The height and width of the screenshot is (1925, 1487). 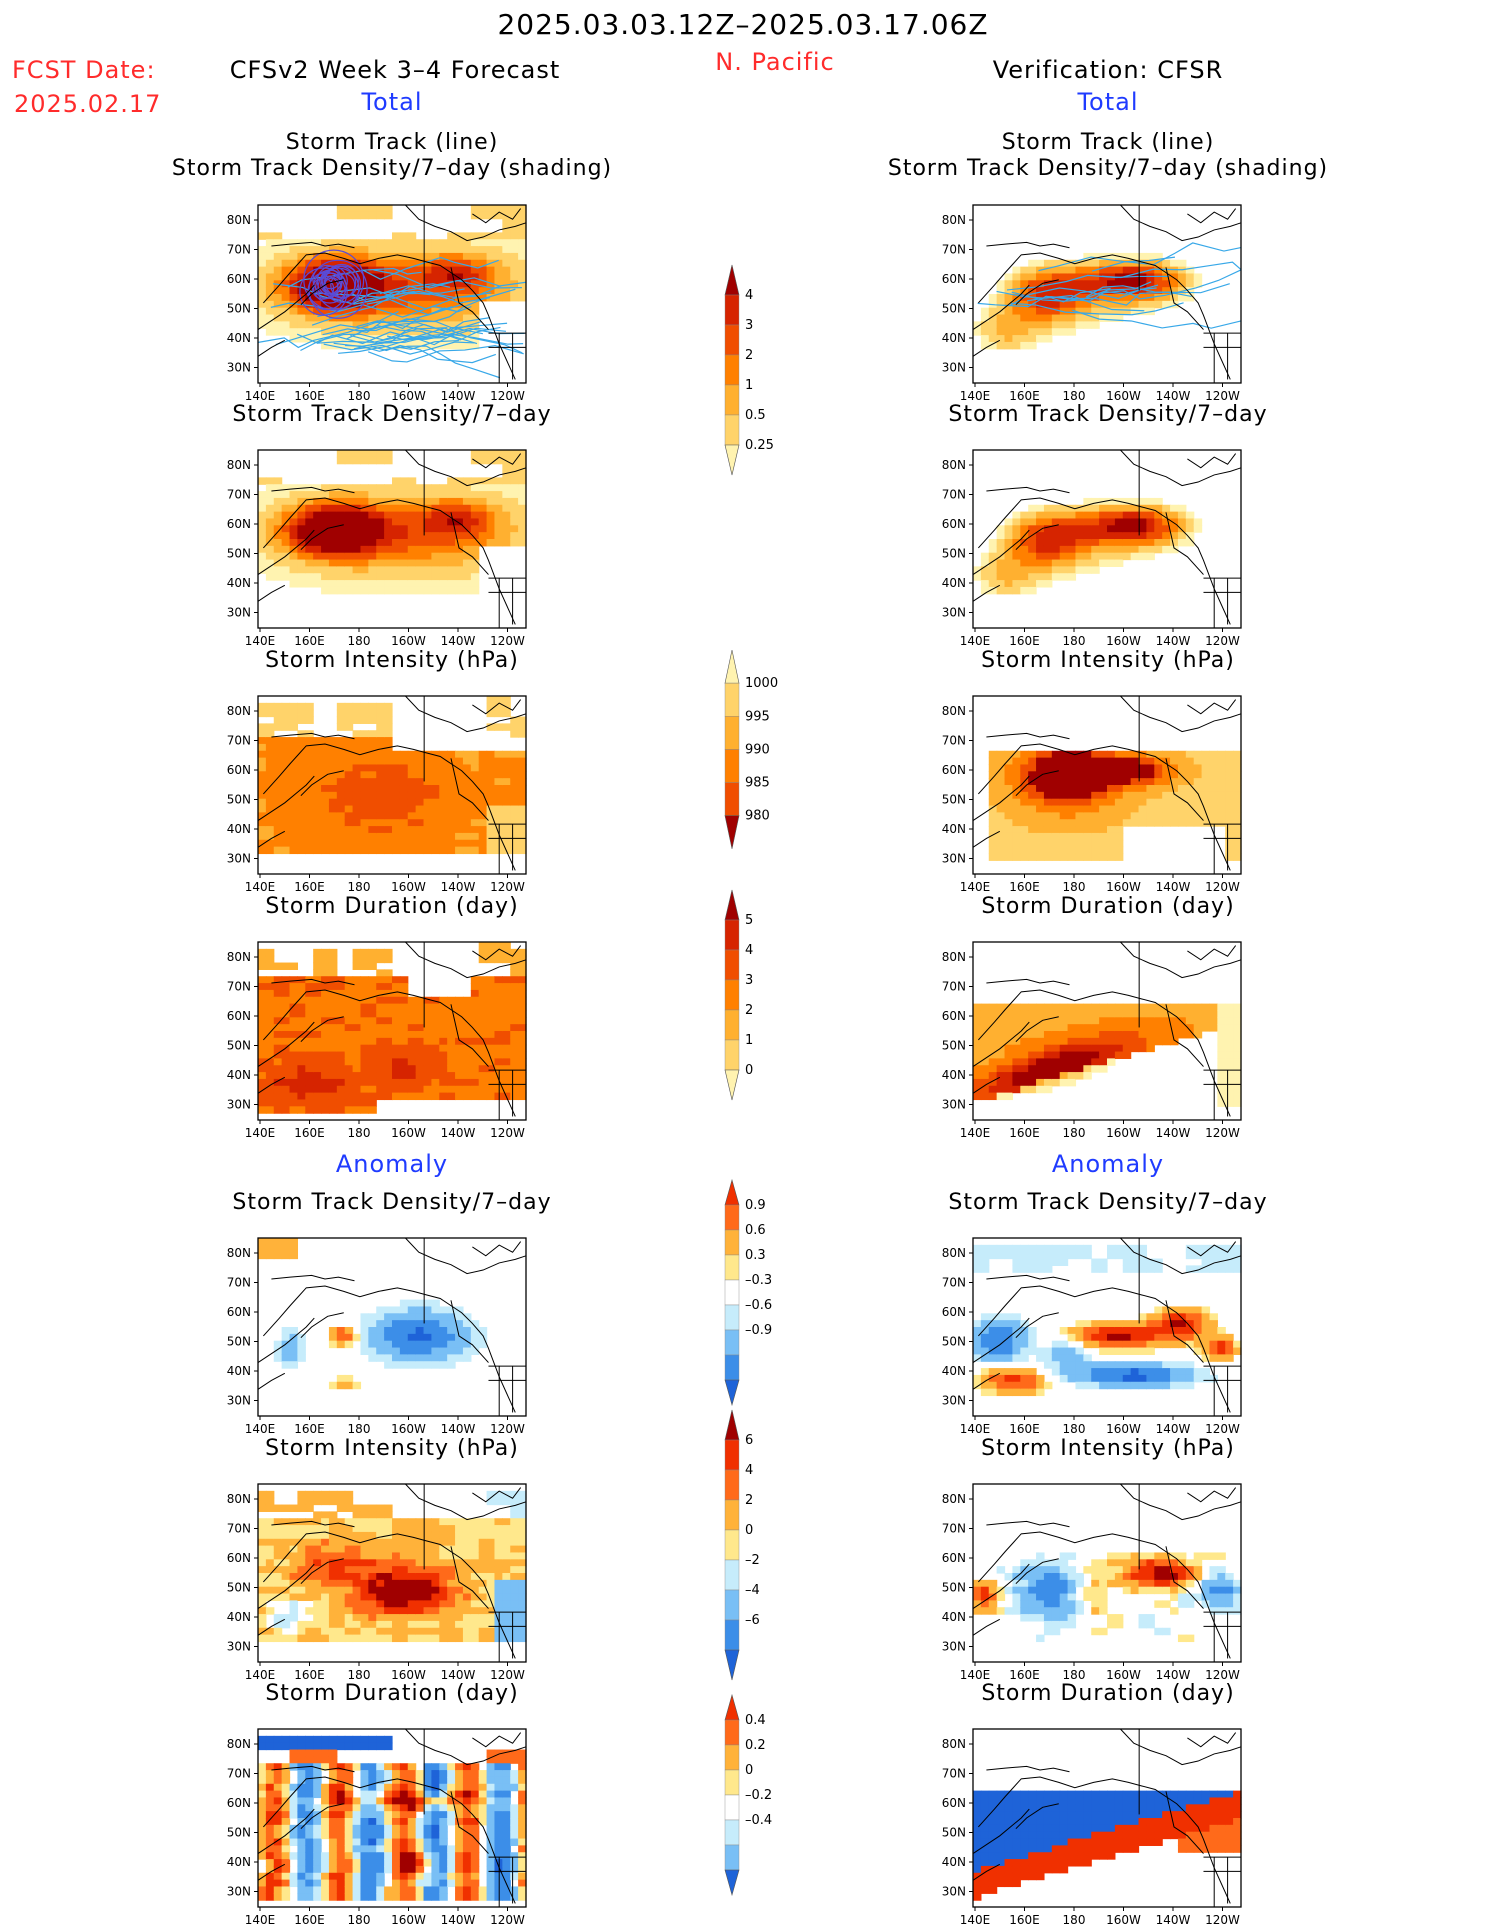 I want to click on colorbar-tick-label: 4, so click(x=749, y=295).